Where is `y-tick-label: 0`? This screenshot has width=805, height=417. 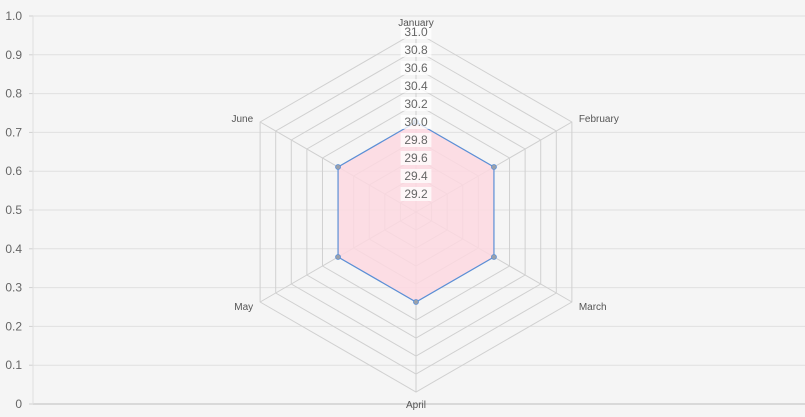
y-tick-label: 0 is located at coordinates (18, 404).